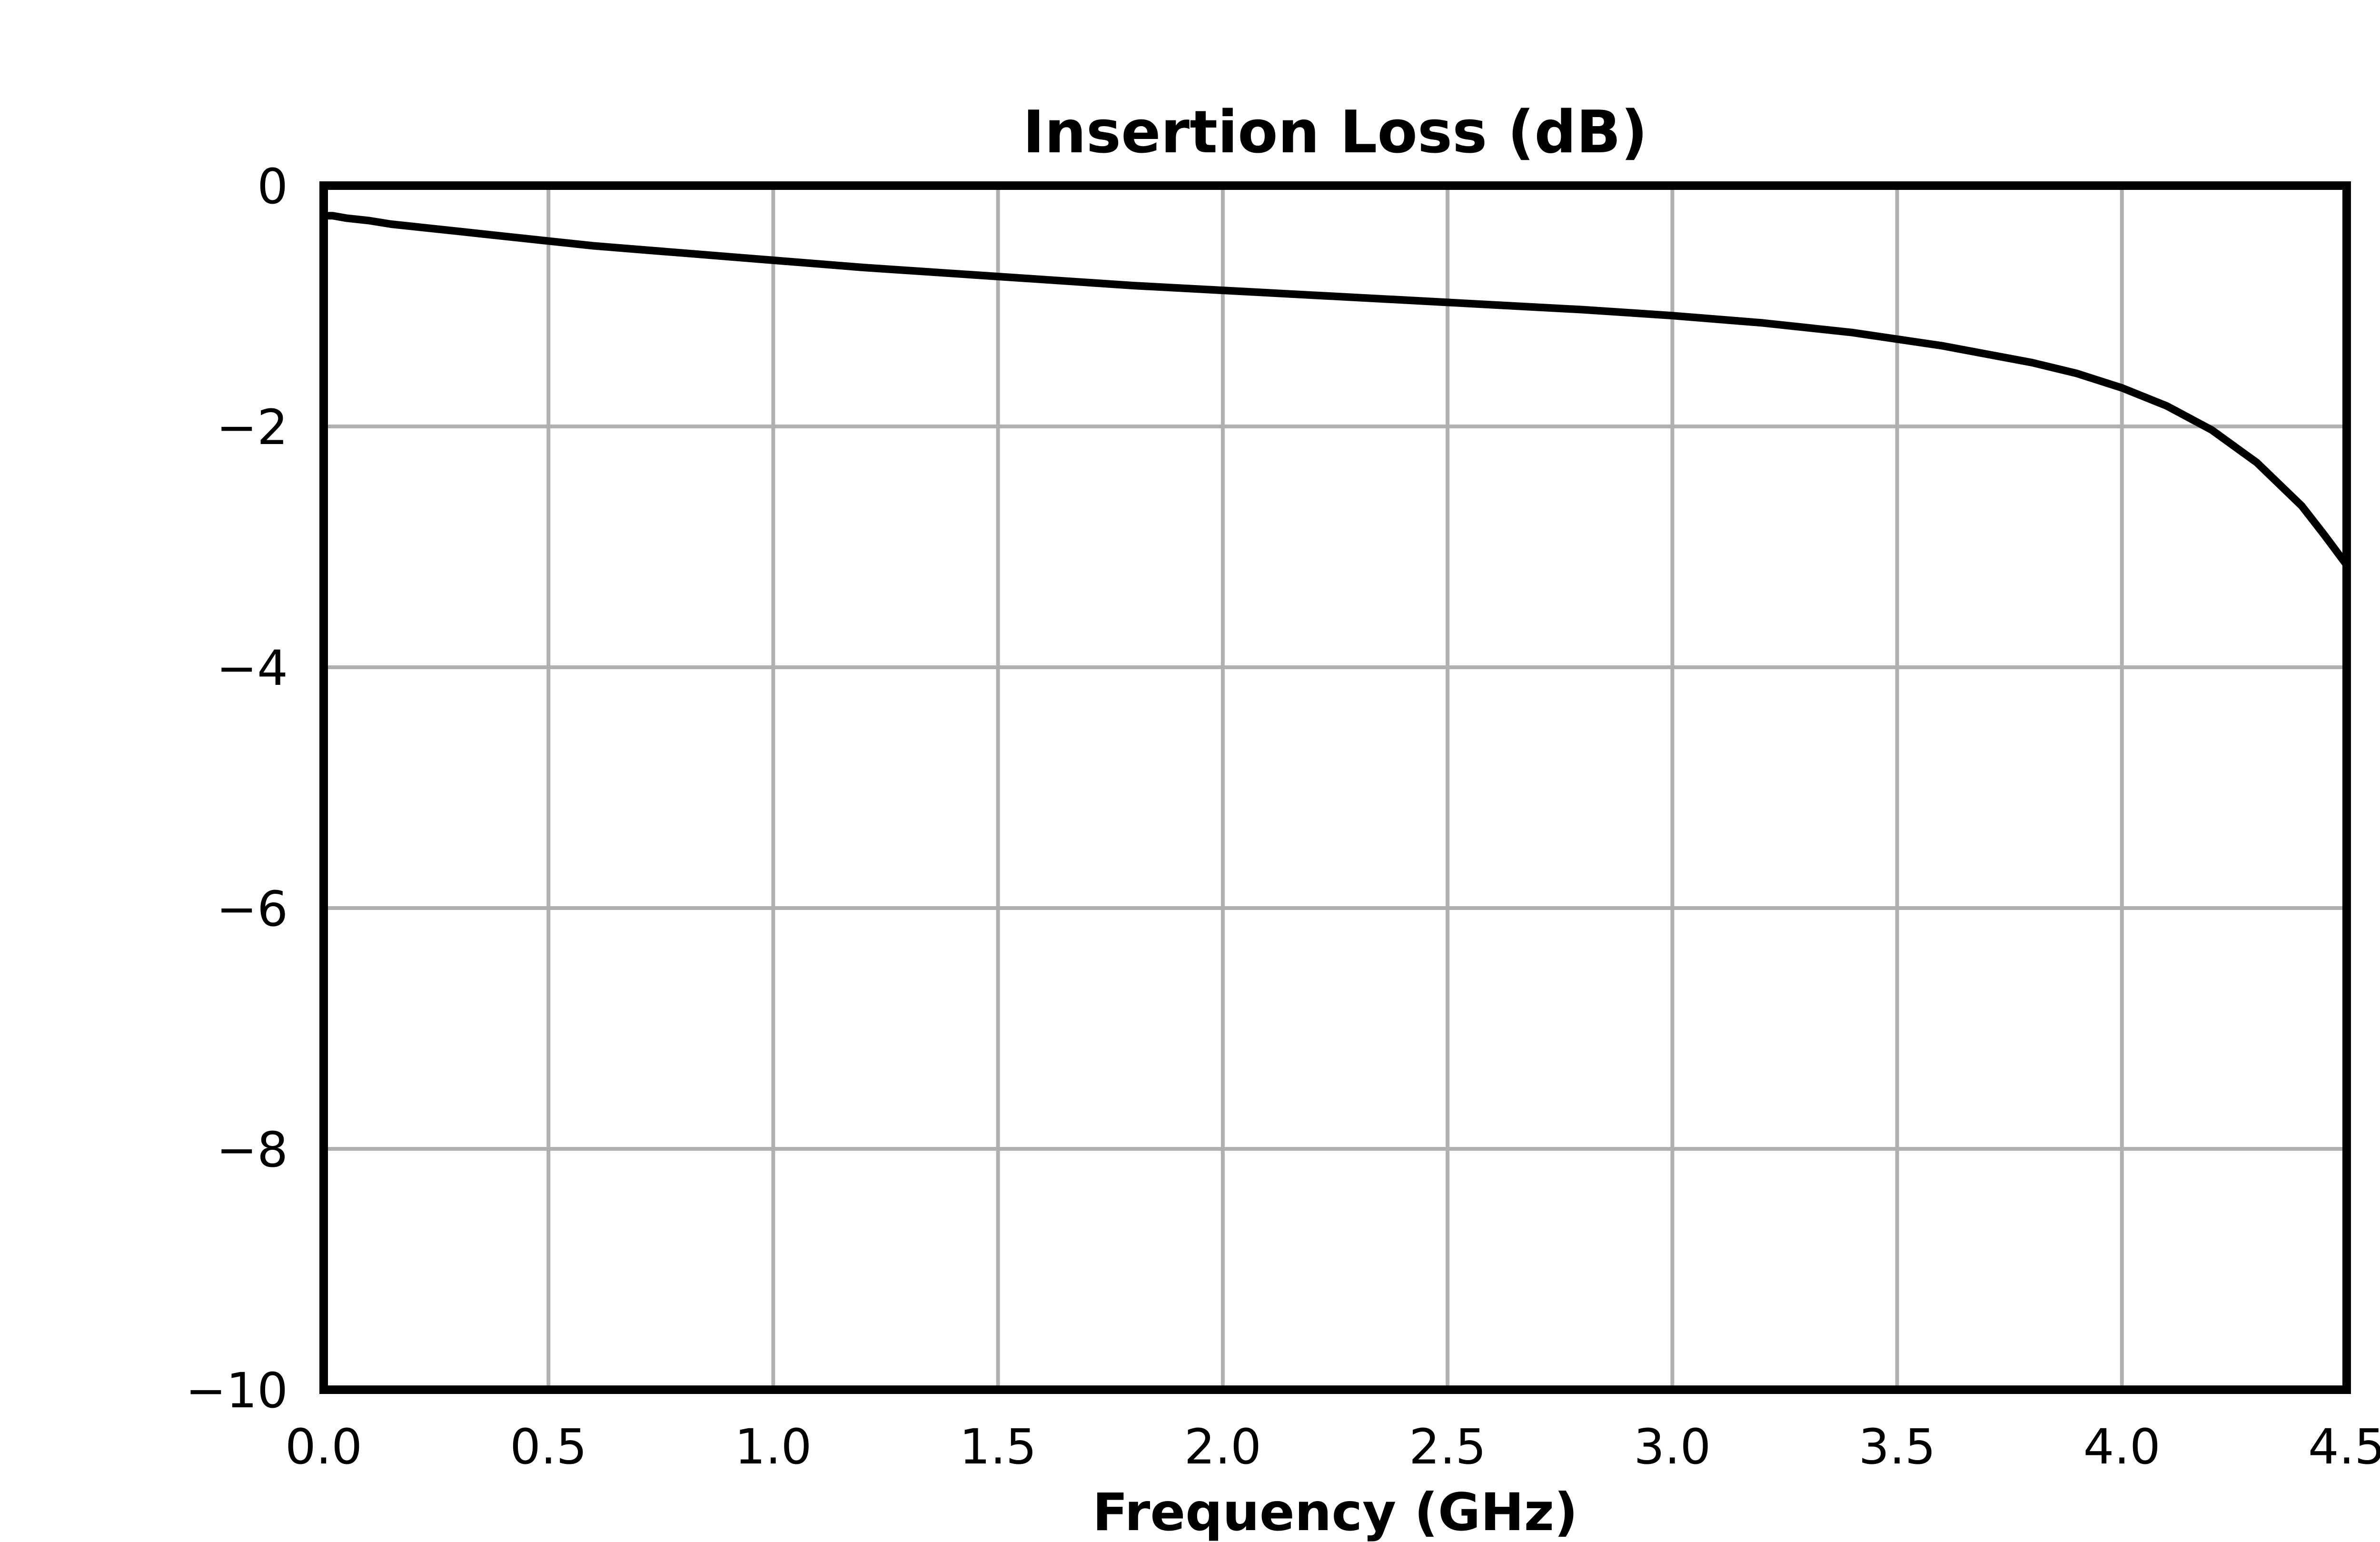 The image size is (2380, 1542). Describe the element at coordinates (252, 668) in the screenshot. I see `y-tick-label: −4` at that location.